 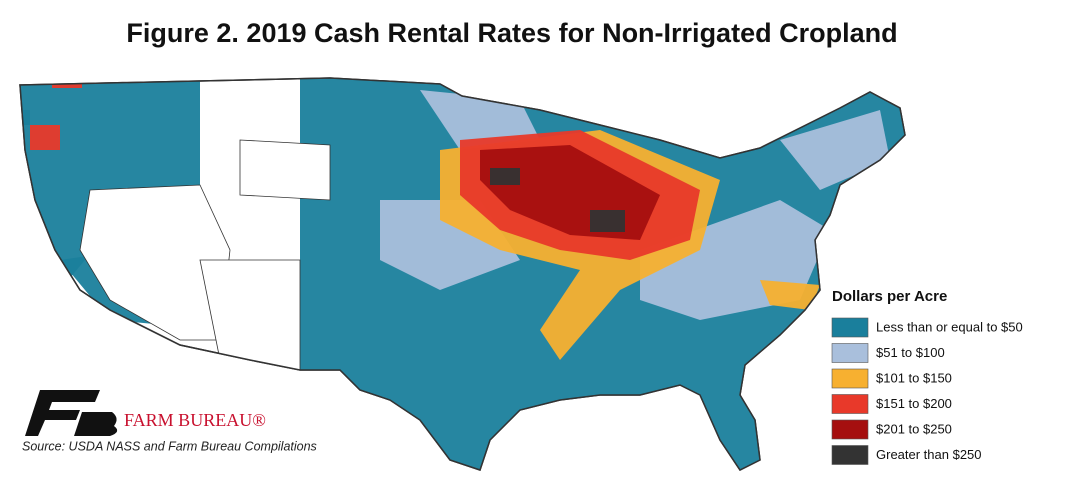 I want to click on logo: FARM BUREAU®, so click(x=145, y=413).